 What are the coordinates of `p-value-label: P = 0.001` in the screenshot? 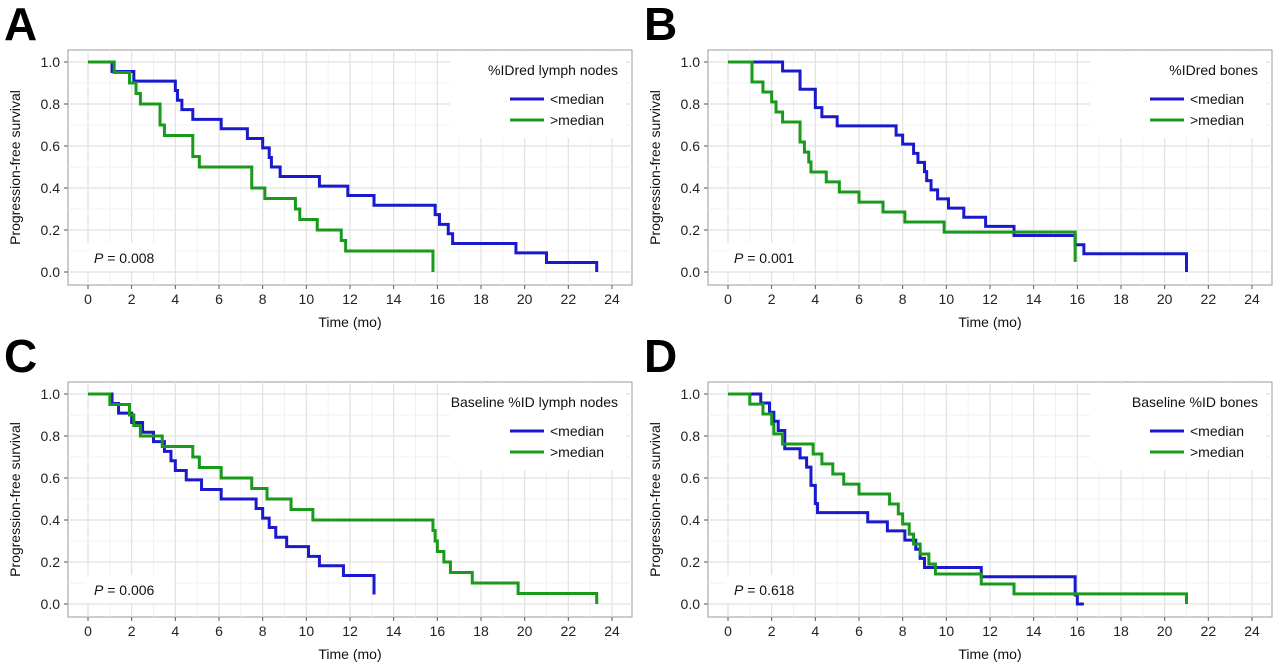 It's located at (769, 257).